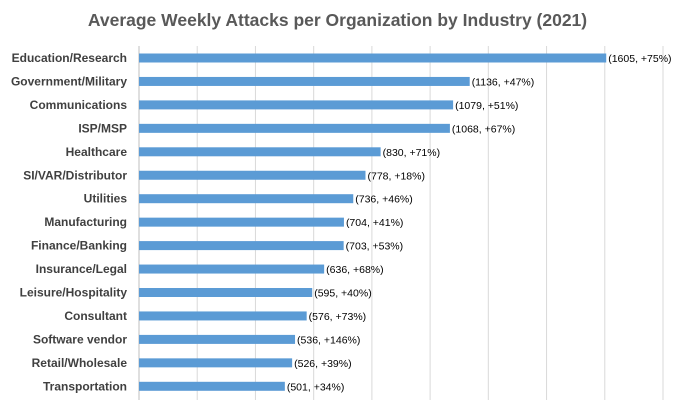 This screenshot has width=675, height=400. I want to click on category-label: Communications, so click(79, 105).